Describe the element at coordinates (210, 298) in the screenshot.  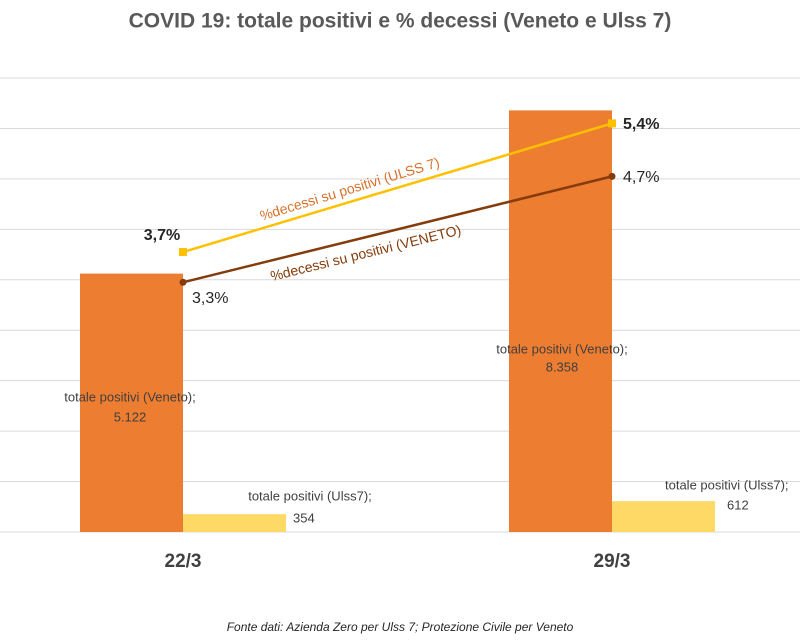
I see `data-label: 3,3%` at that location.